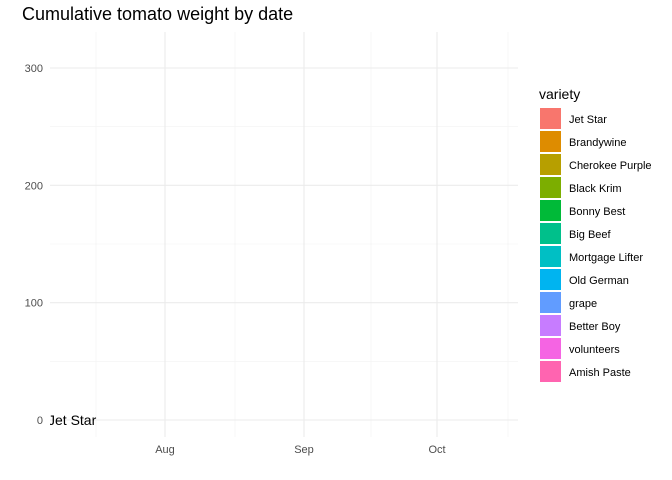 The height and width of the screenshot is (480, 672). Describe the element at coordinates (583, 304) in the screenshot. I see `legend-entry-label: grape` at that location.